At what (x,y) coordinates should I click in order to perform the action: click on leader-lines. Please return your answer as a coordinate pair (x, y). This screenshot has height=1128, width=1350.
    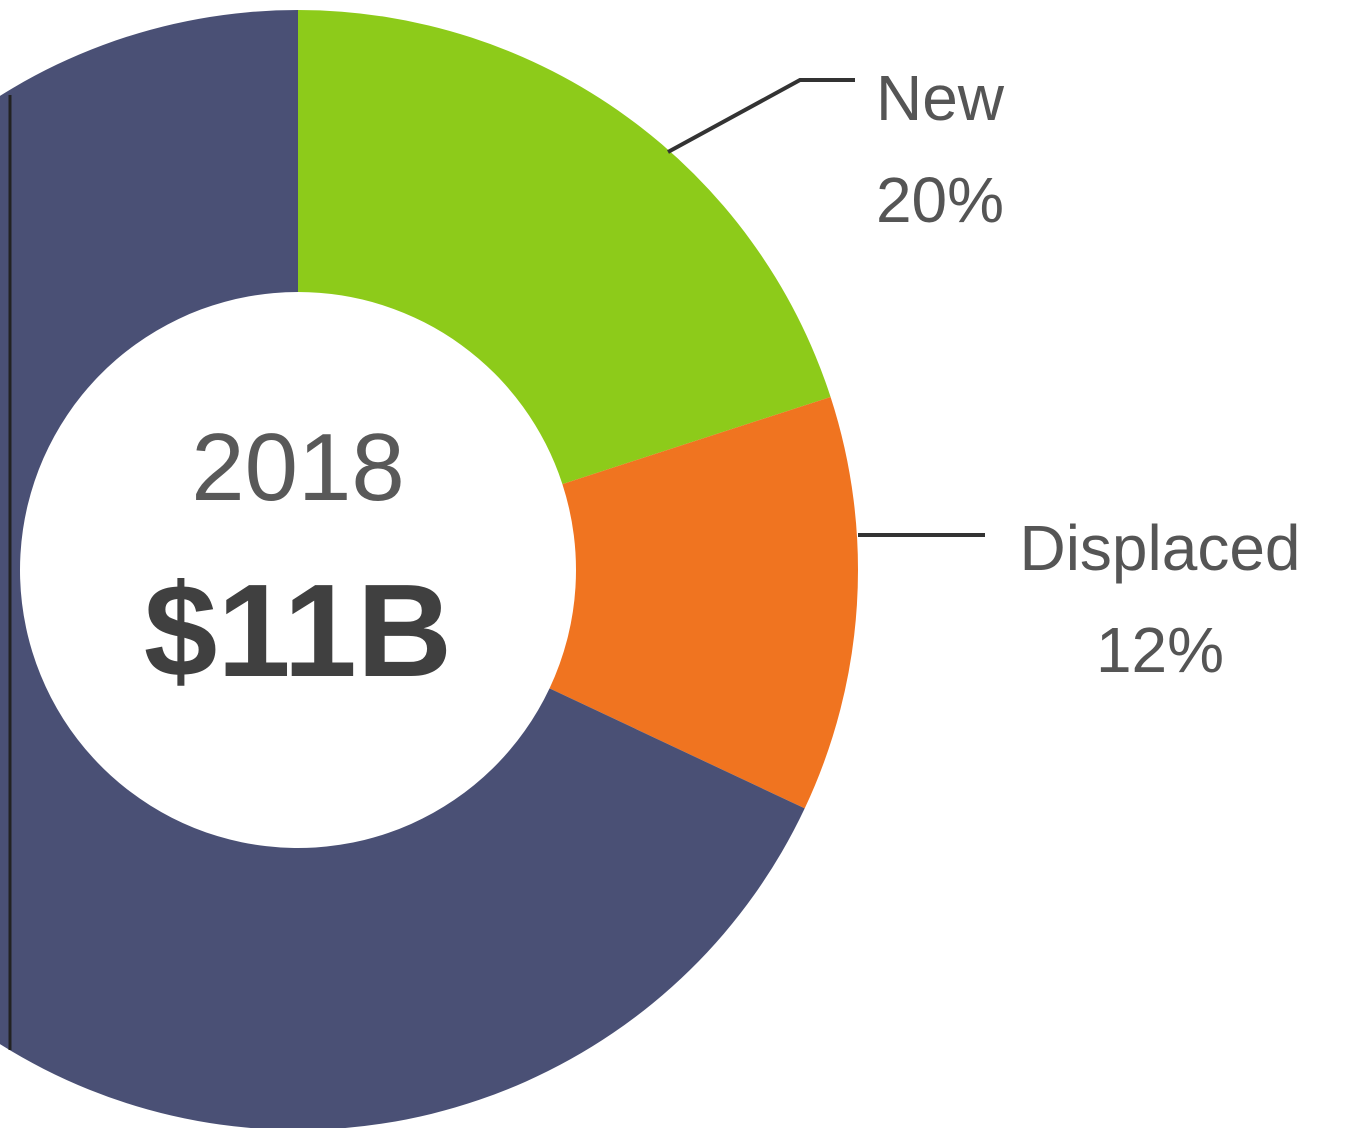
    Looking at the image, I should click on (826, 307).